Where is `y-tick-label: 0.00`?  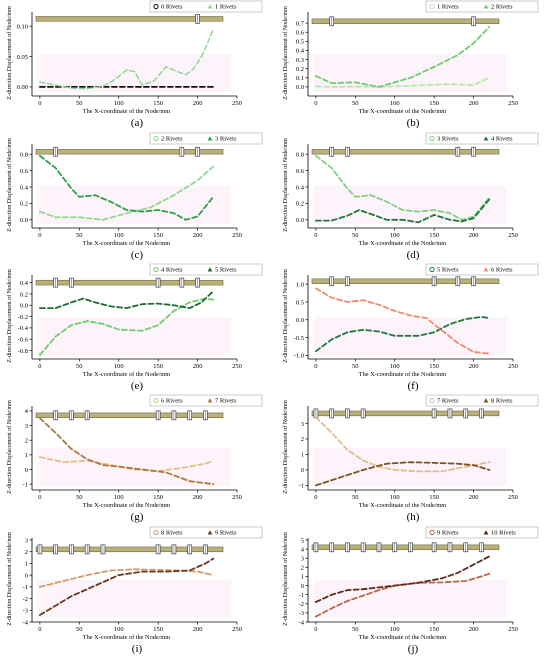
y-tick-label: 0.00 is located at coordinates (22, 87).